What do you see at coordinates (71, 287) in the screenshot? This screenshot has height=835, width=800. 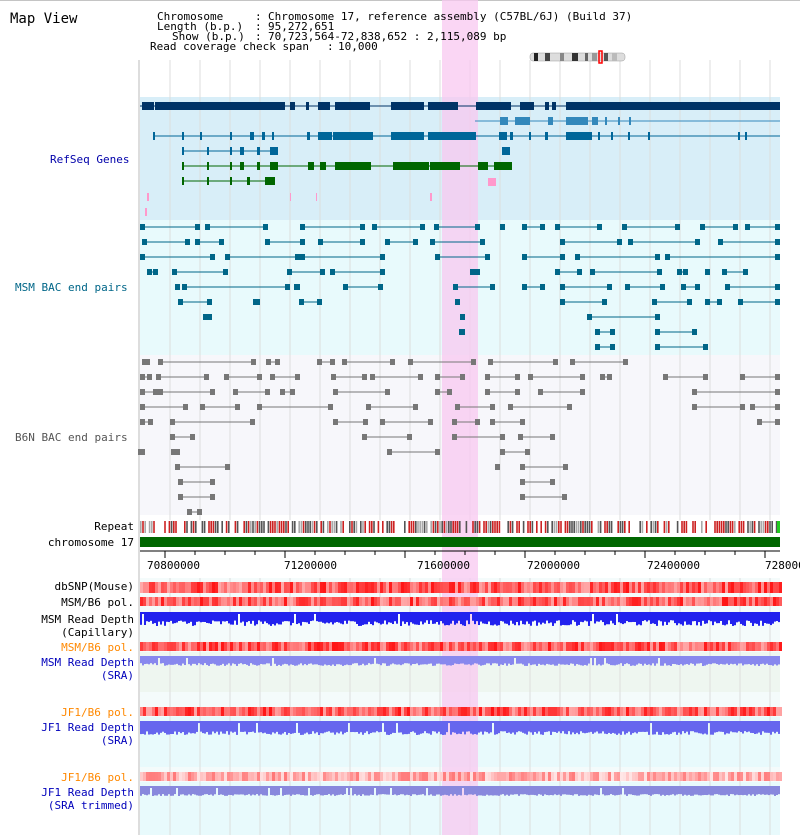 I see `track-label-msm-bac: MSM BAC end pairs` at bounding box center [71, 287].